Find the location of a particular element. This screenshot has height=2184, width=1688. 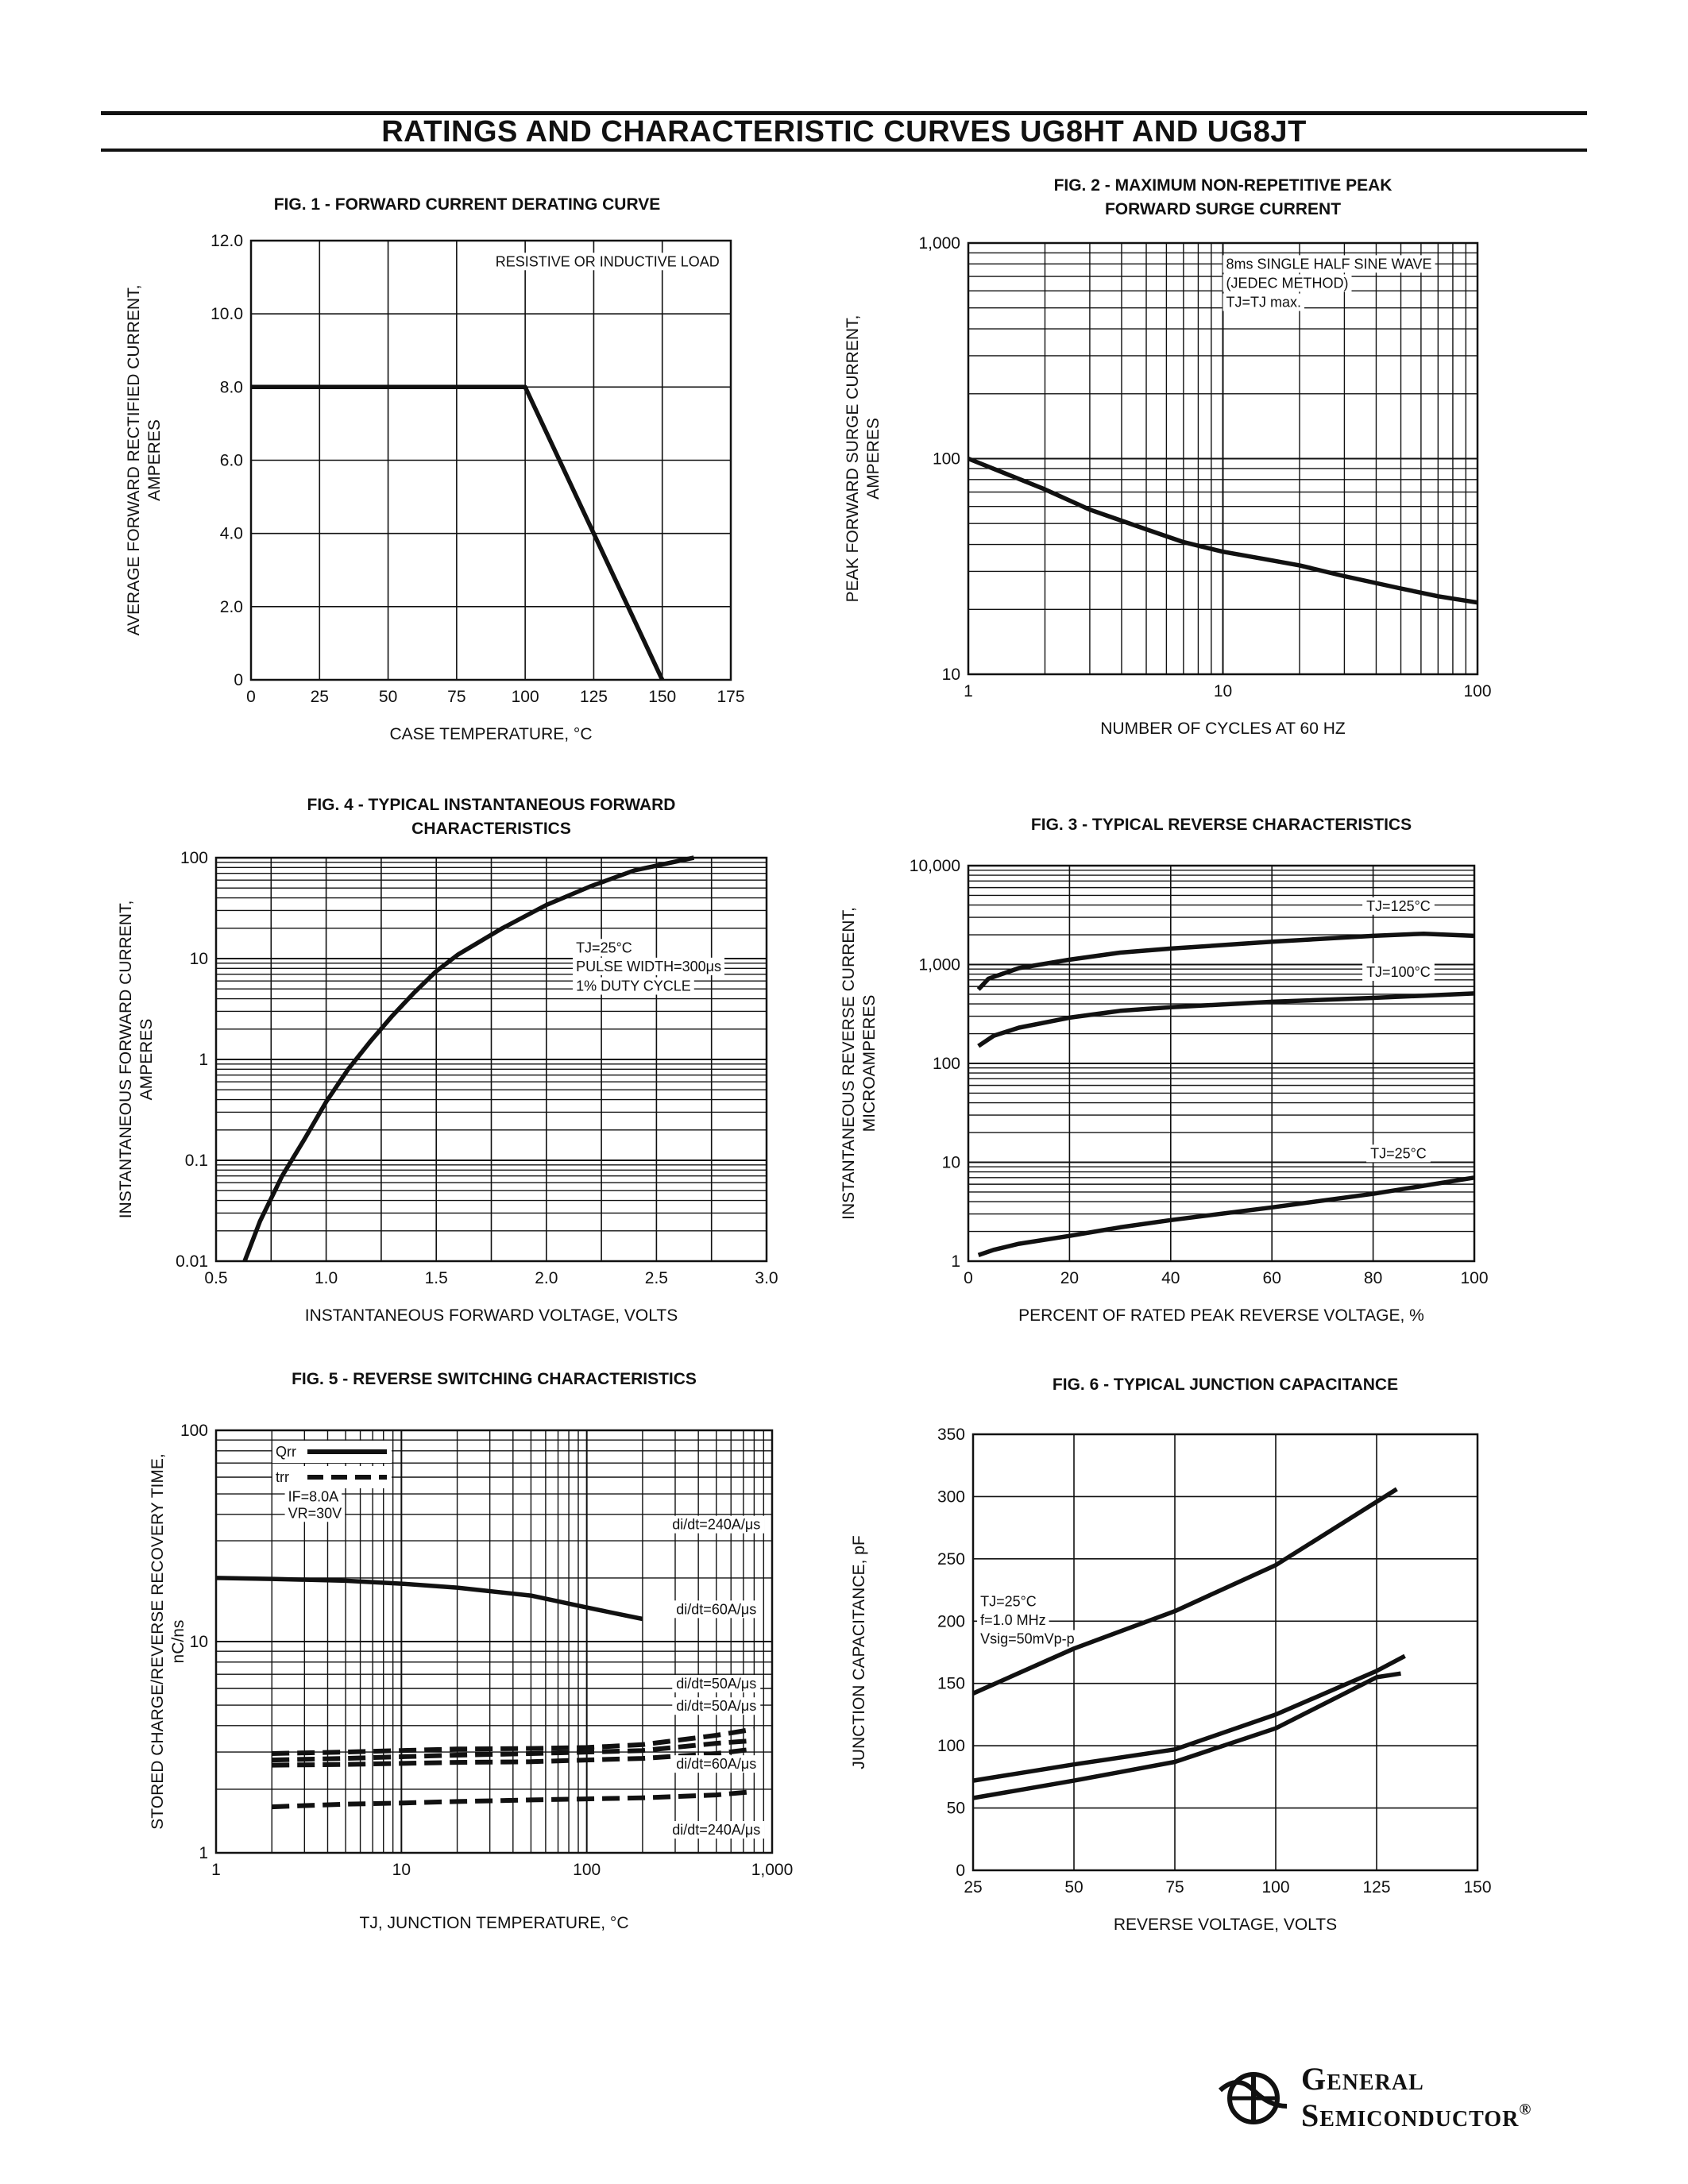

fig6-ytick-label: 250 is located at coordinates (951, 1559).